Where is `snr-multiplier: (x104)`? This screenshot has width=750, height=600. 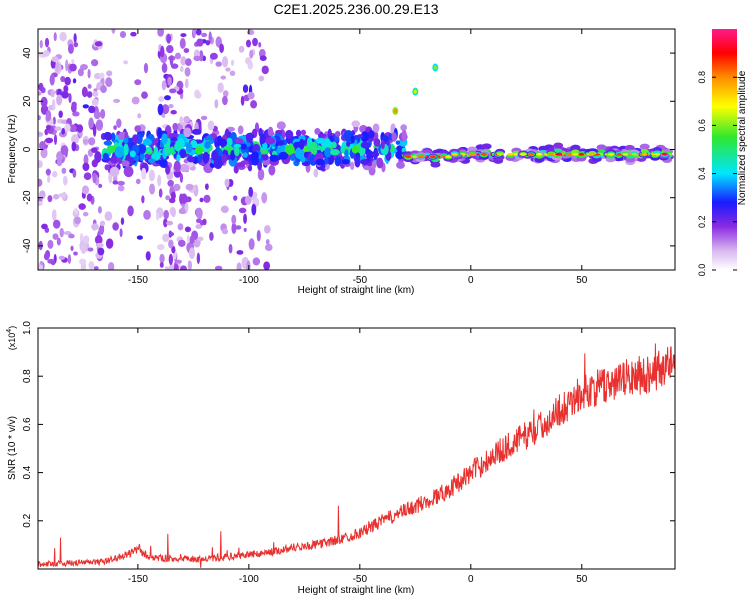
snr-multiplier: (x104) is located at coordinates (11, 338).